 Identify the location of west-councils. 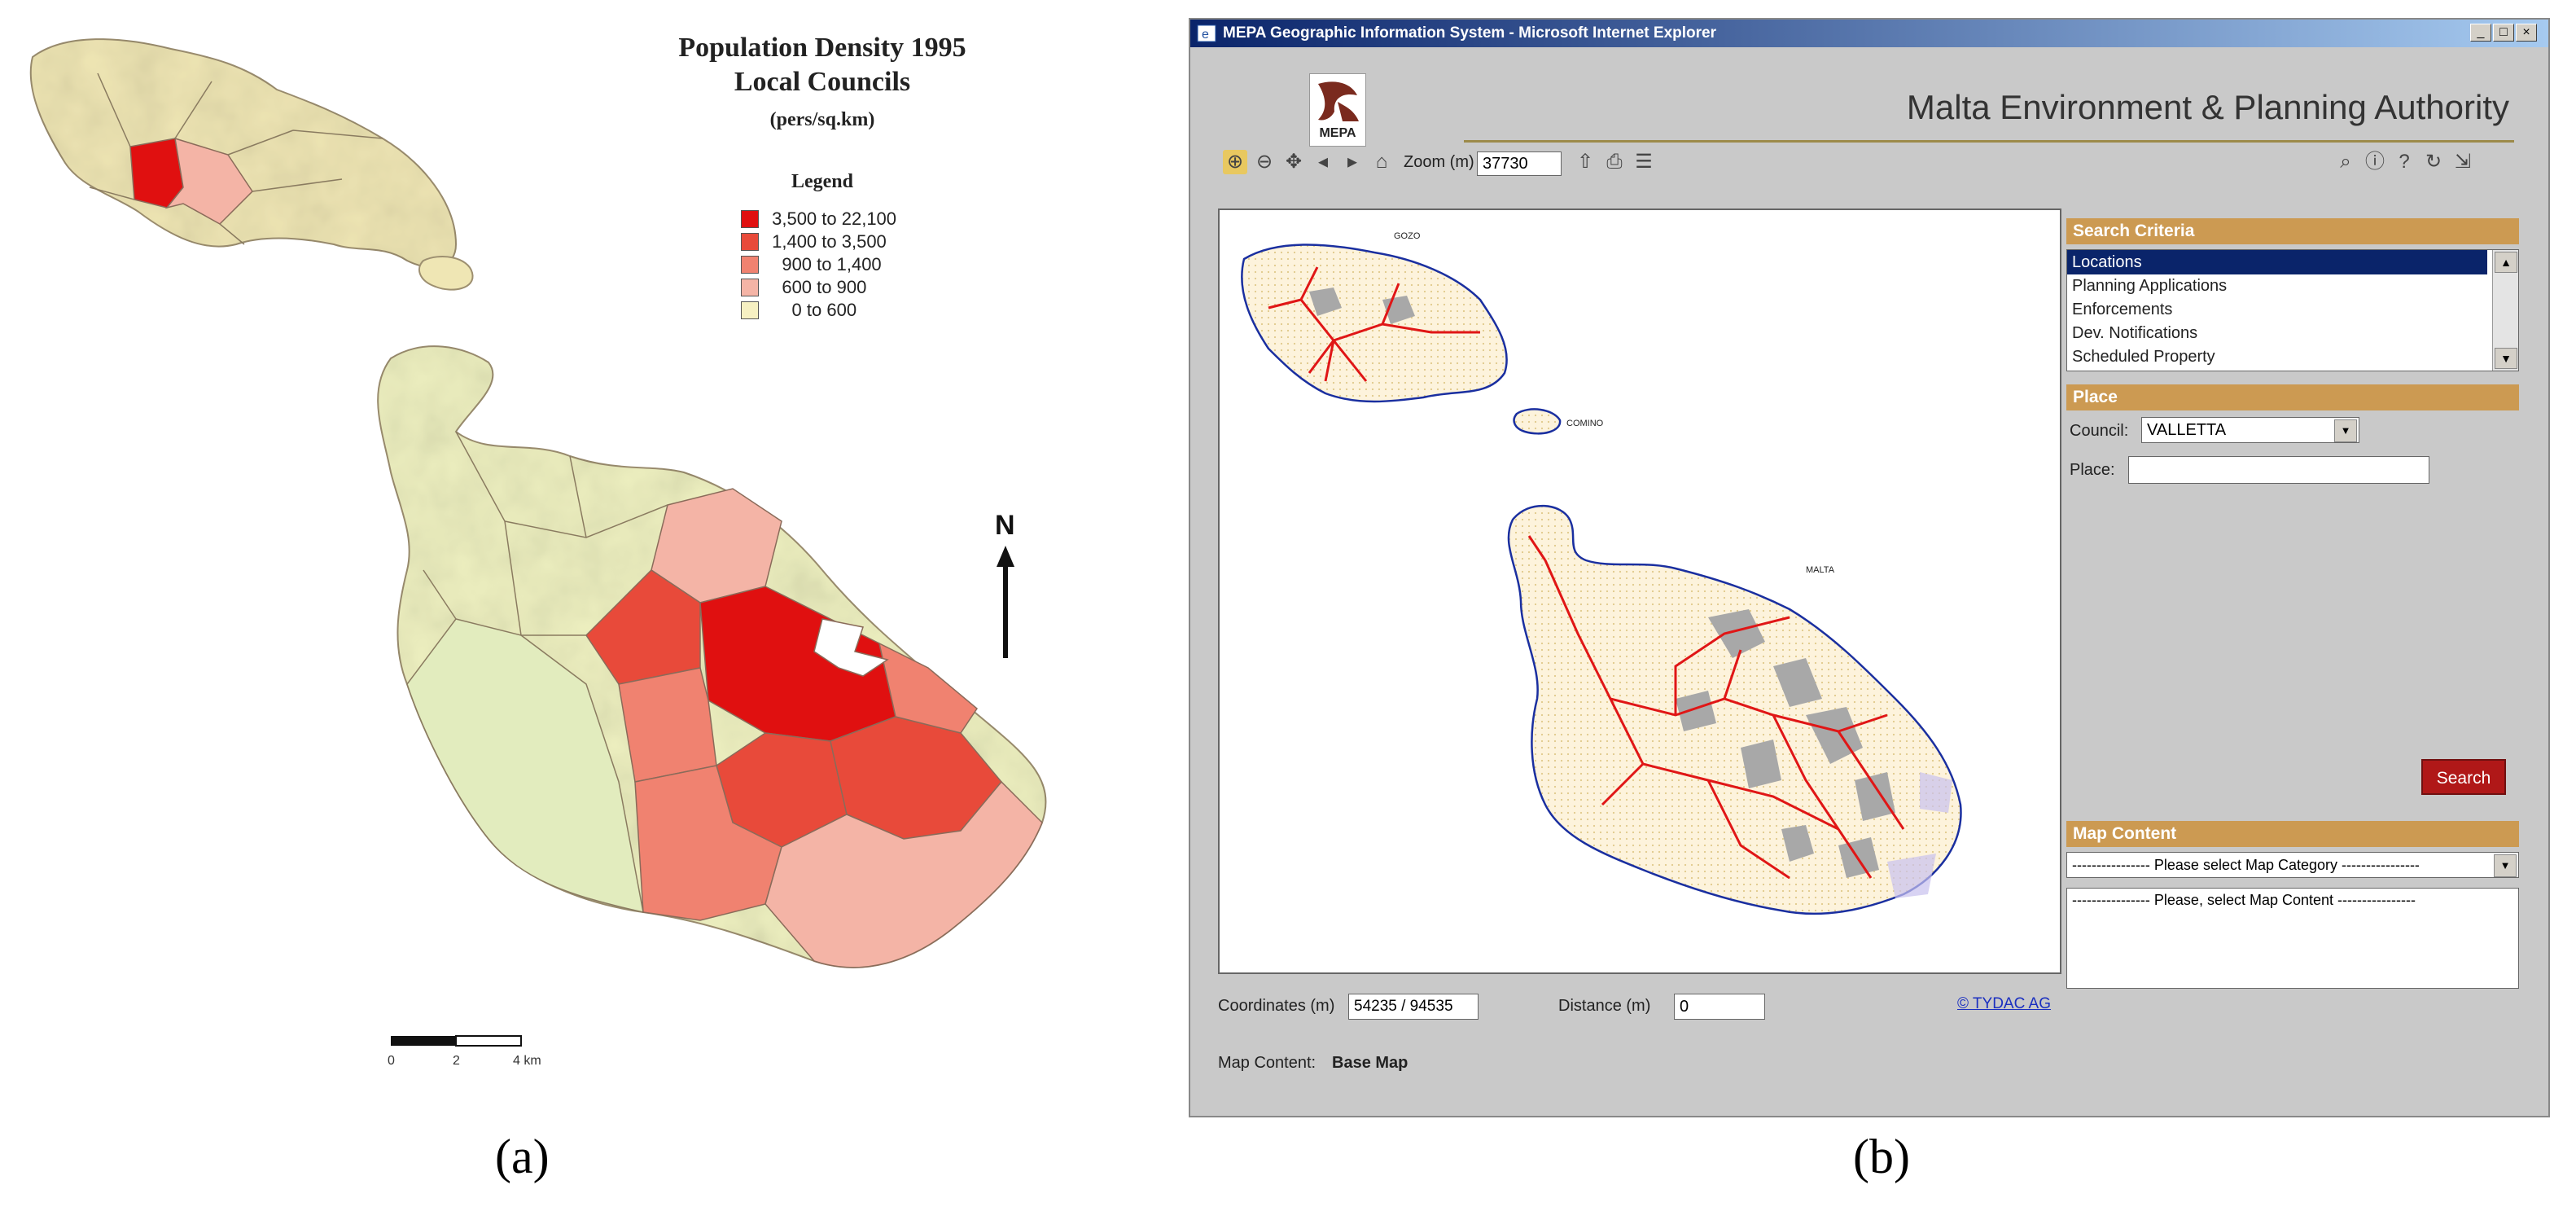
(525, 765).